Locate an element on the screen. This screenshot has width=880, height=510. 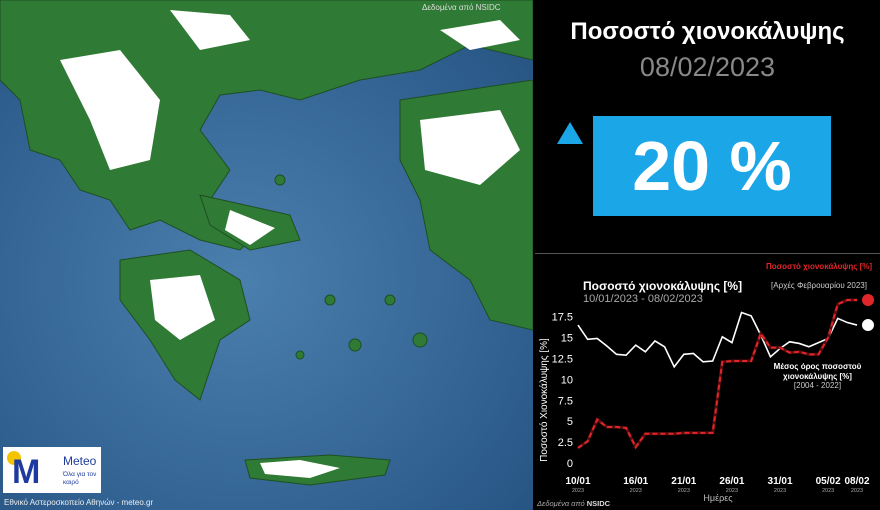
meteo-logo: M Meteo Όλα για τον καιρό is located at coordinates (52, 470).